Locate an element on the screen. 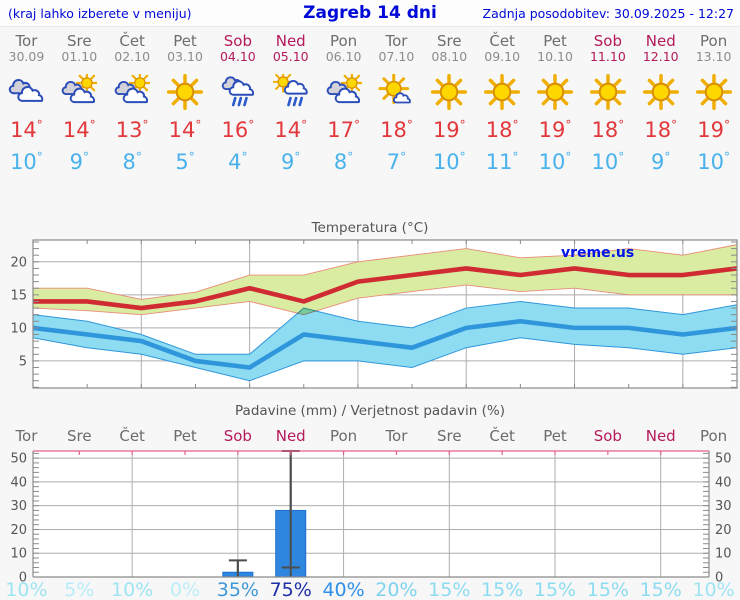 The height and width of the screenshot is (600, 740). probability-label: 75% is located at coordinates (291, 589).